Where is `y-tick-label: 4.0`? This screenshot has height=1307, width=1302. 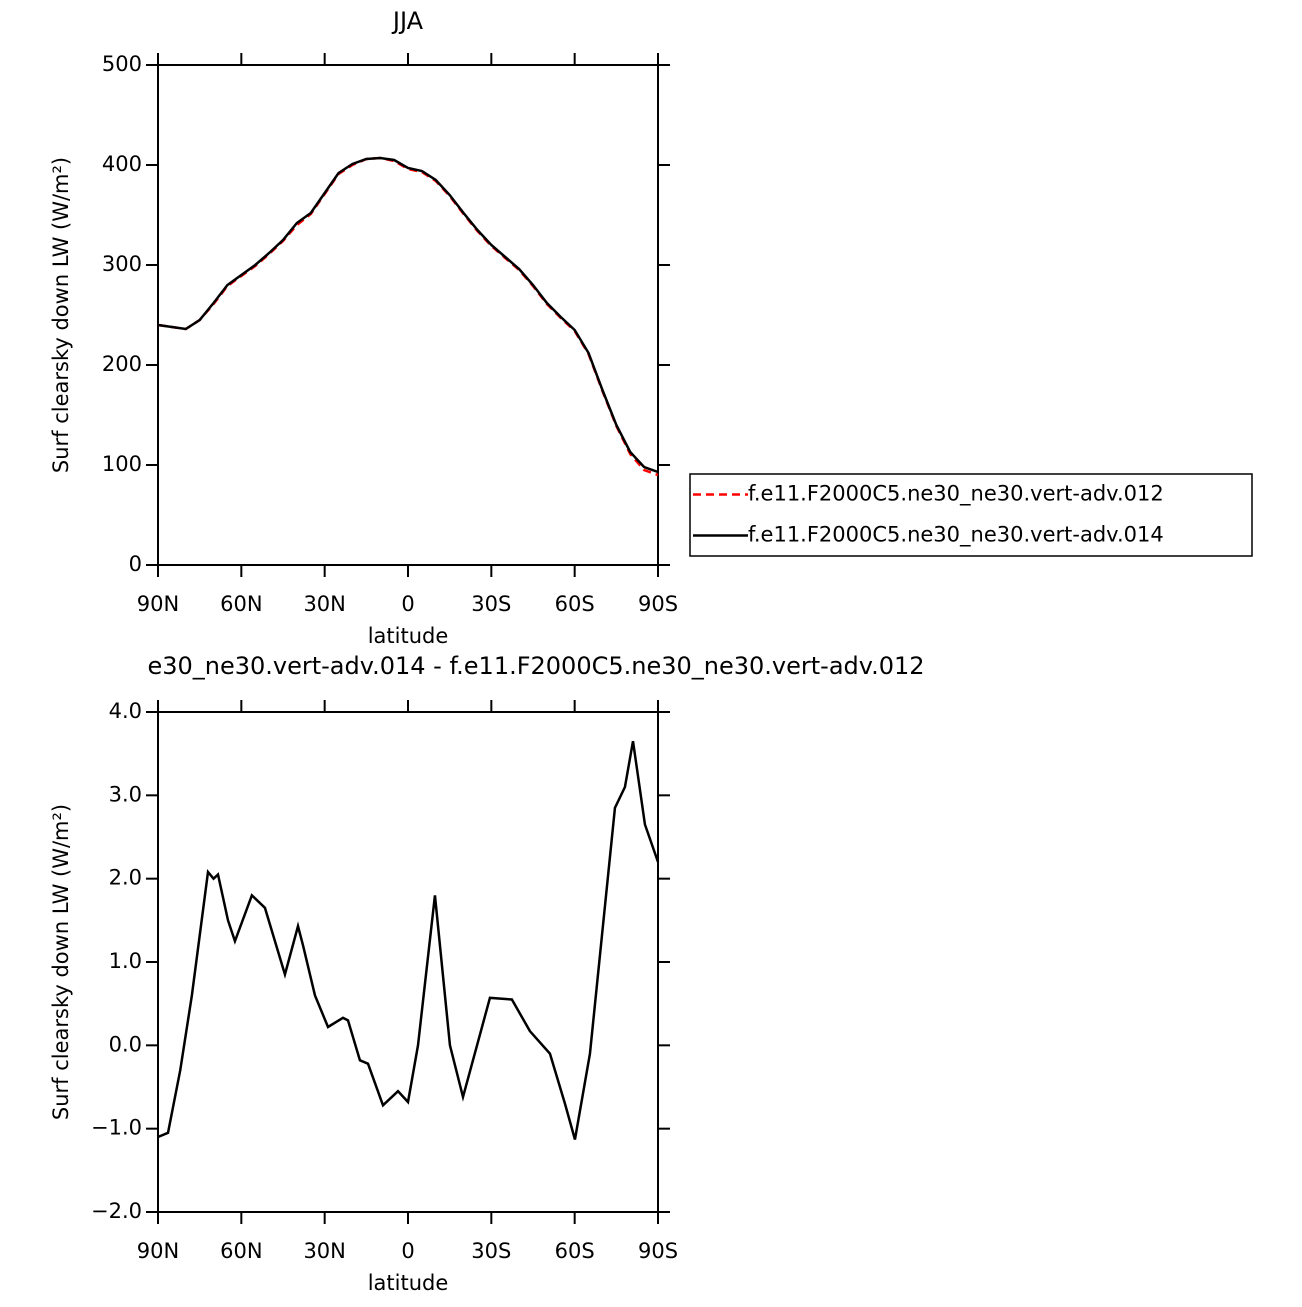
y-tick-label: 4.0 is located at coordinates (125, 711).